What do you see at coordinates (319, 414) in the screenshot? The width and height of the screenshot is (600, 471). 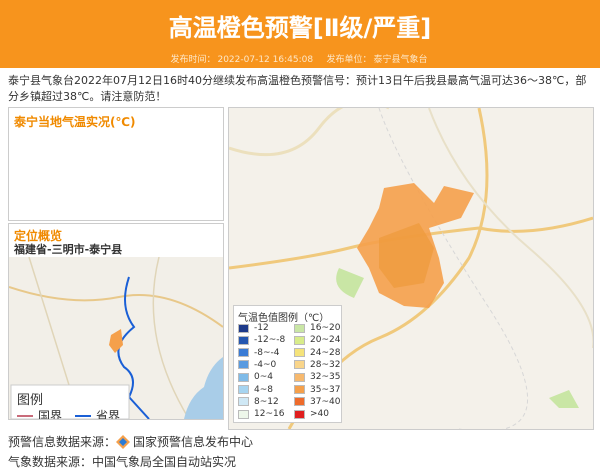 I see `legend-label: >40` at bounding box center [319, 414].